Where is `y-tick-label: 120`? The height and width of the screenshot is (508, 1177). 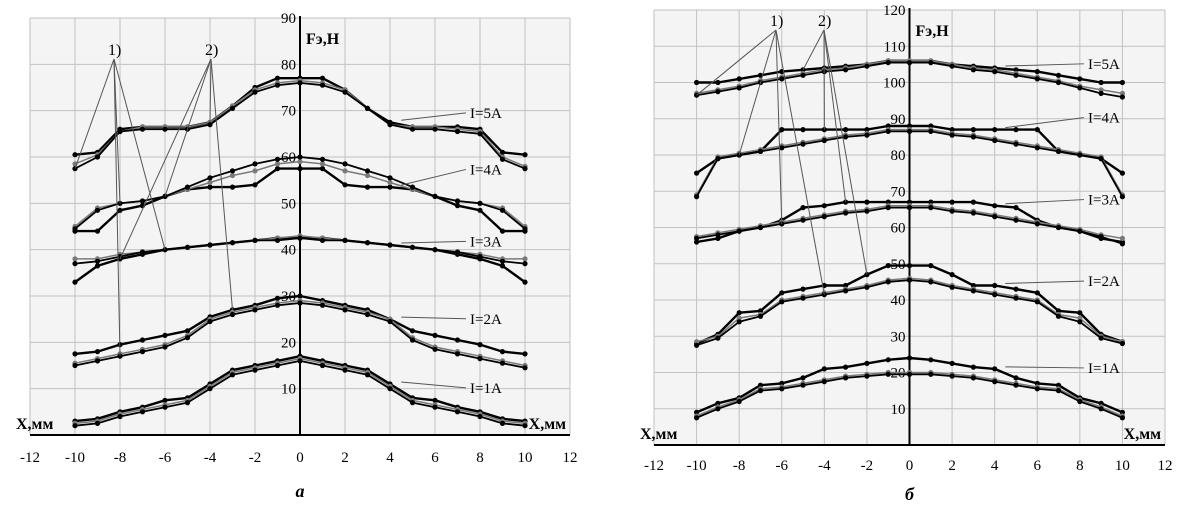 y-tick-label: 120 is located at coordinates (894, 11).